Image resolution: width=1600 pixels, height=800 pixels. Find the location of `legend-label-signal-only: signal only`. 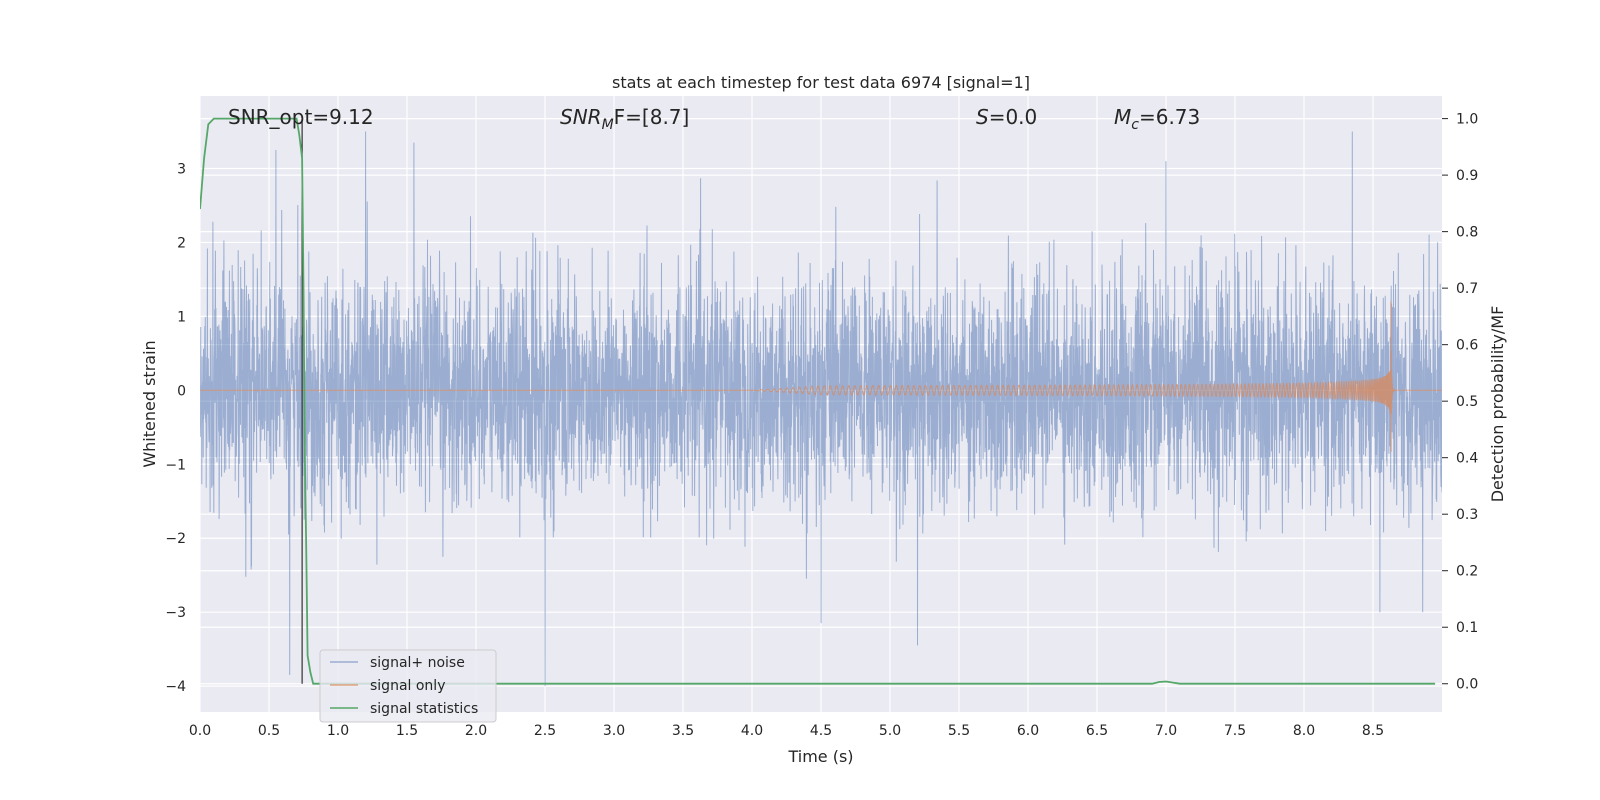

legend-label-signal-only: signal only is located at coordinates (407, 686).